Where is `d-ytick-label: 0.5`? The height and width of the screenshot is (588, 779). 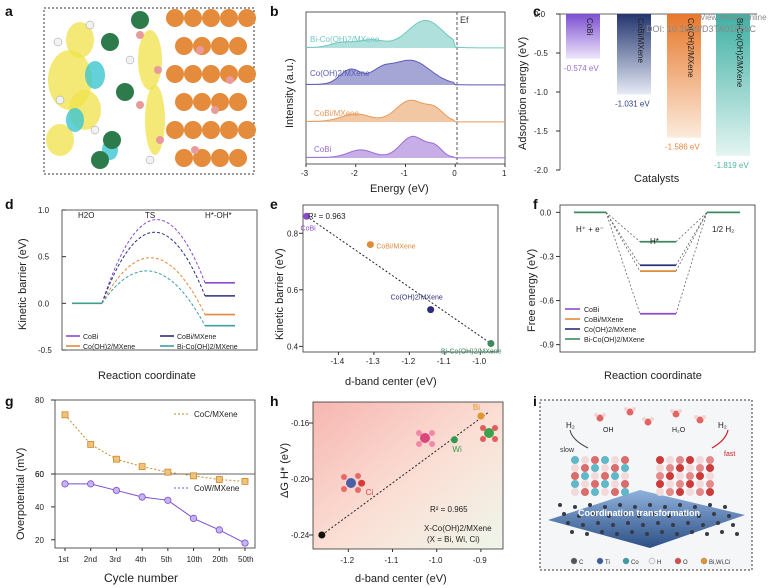
d-ytick-label: 0.5 is located at coordinates (44, 257).